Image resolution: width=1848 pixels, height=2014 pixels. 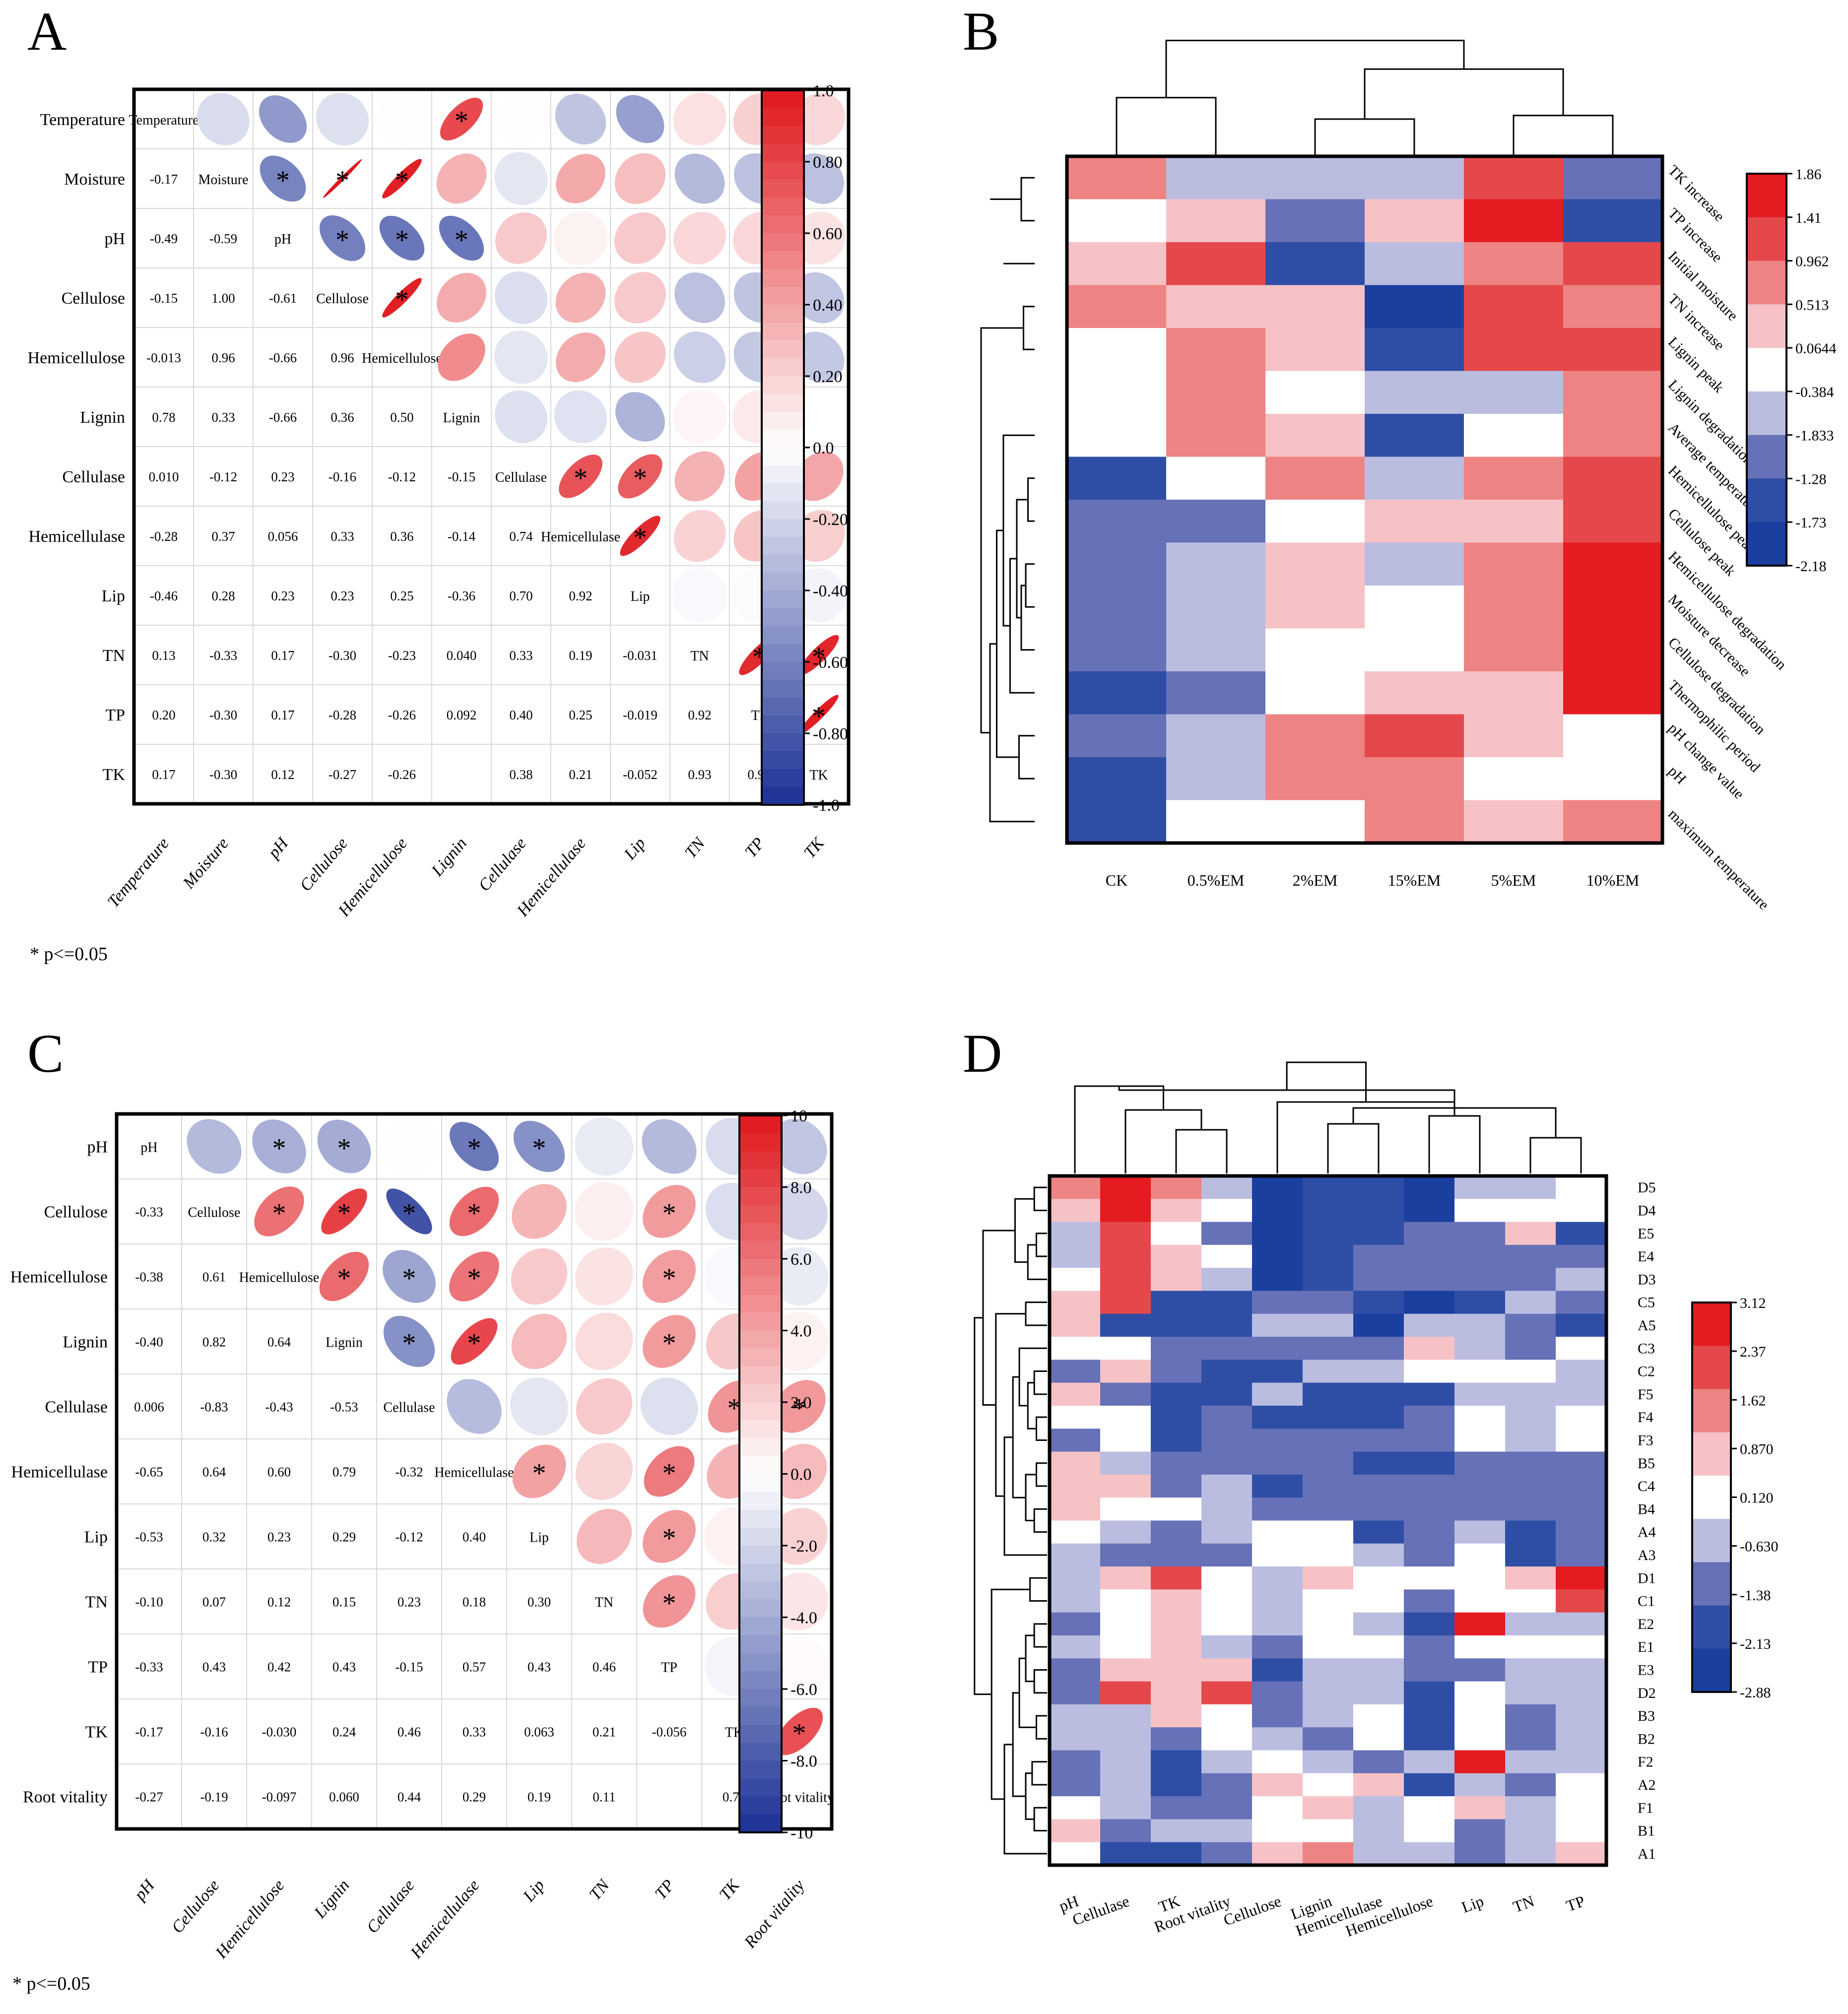 I want to click on correlation-value: 0.19, so click(x=539, y=1798).